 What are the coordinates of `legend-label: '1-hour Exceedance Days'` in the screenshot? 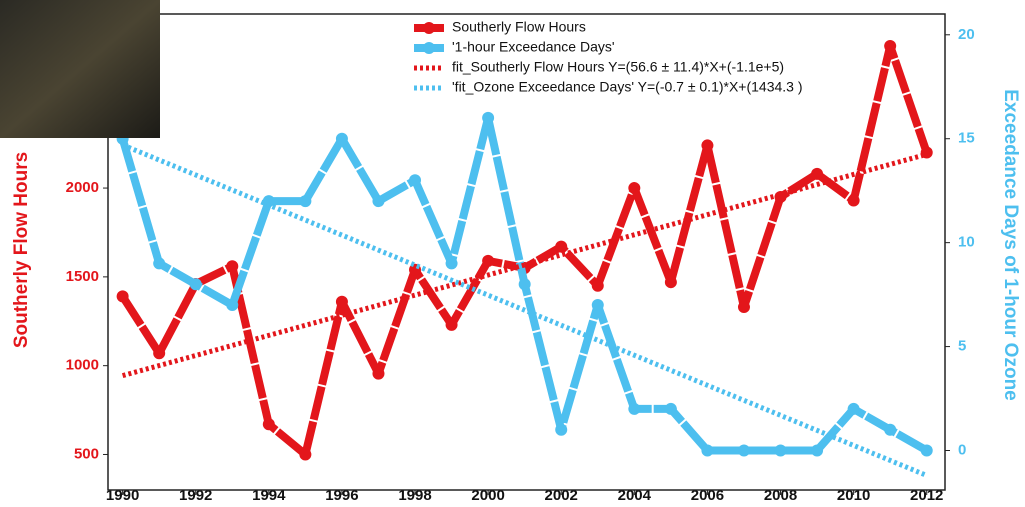 It's located at (533, 47).